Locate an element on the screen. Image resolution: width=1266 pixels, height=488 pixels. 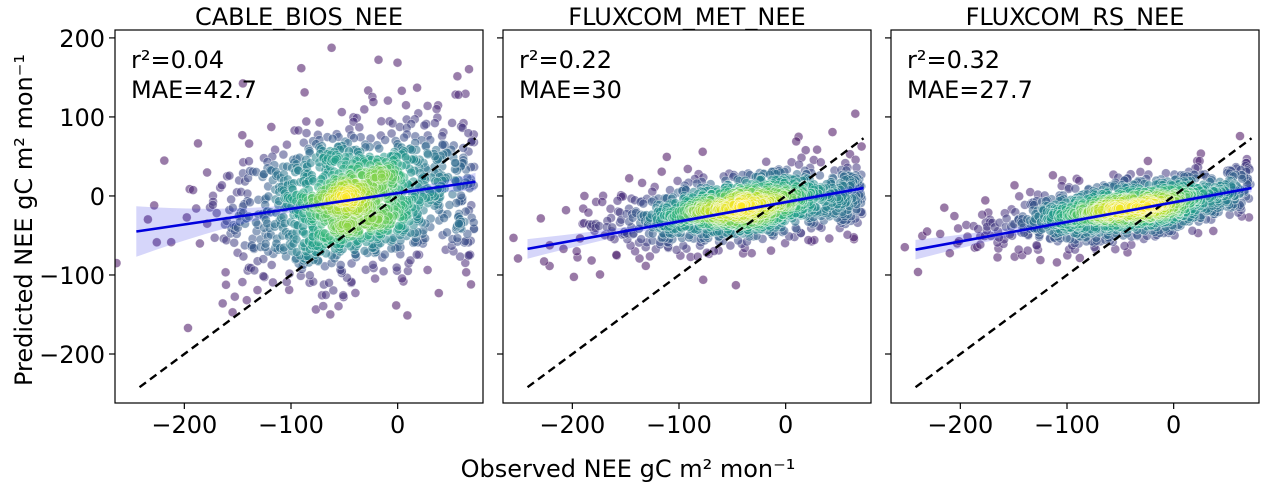
figure-xlabel: Observed NEE gC m² mon⁻¹ is located at coordinates (628, 469).